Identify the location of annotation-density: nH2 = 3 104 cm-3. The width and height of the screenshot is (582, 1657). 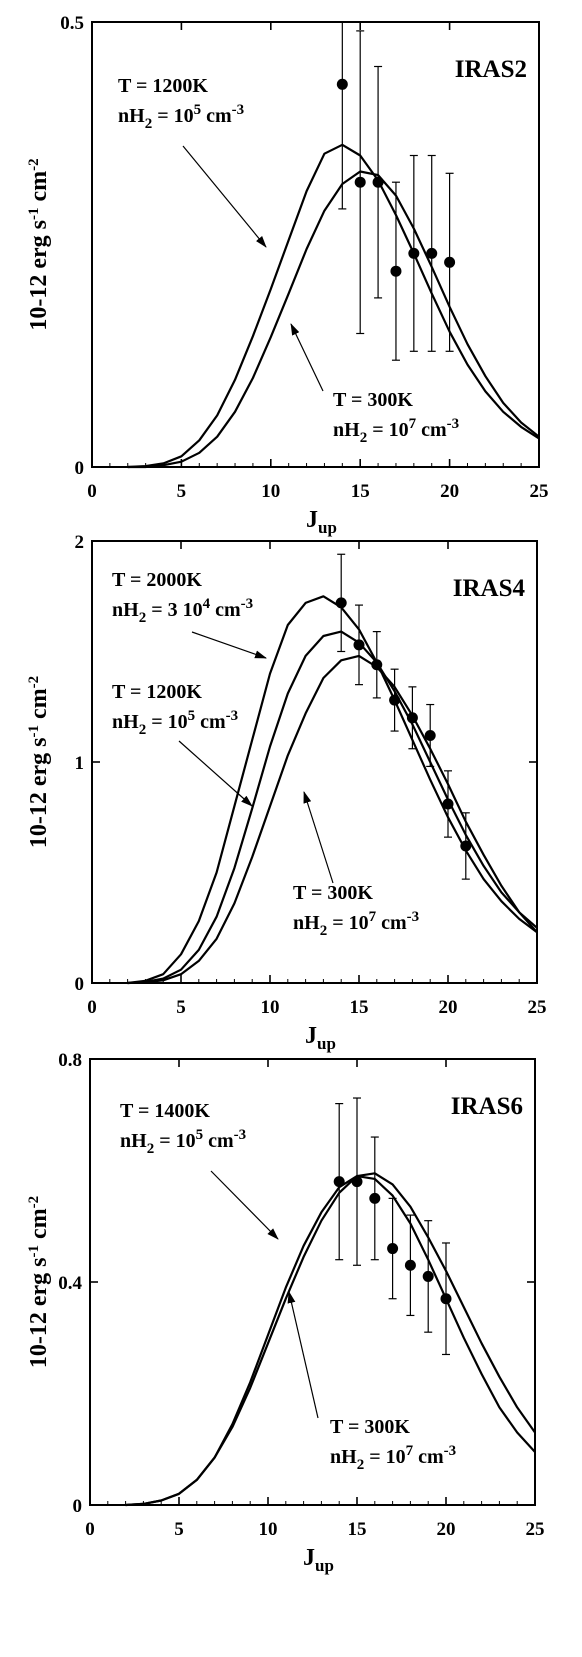
(182, 611).